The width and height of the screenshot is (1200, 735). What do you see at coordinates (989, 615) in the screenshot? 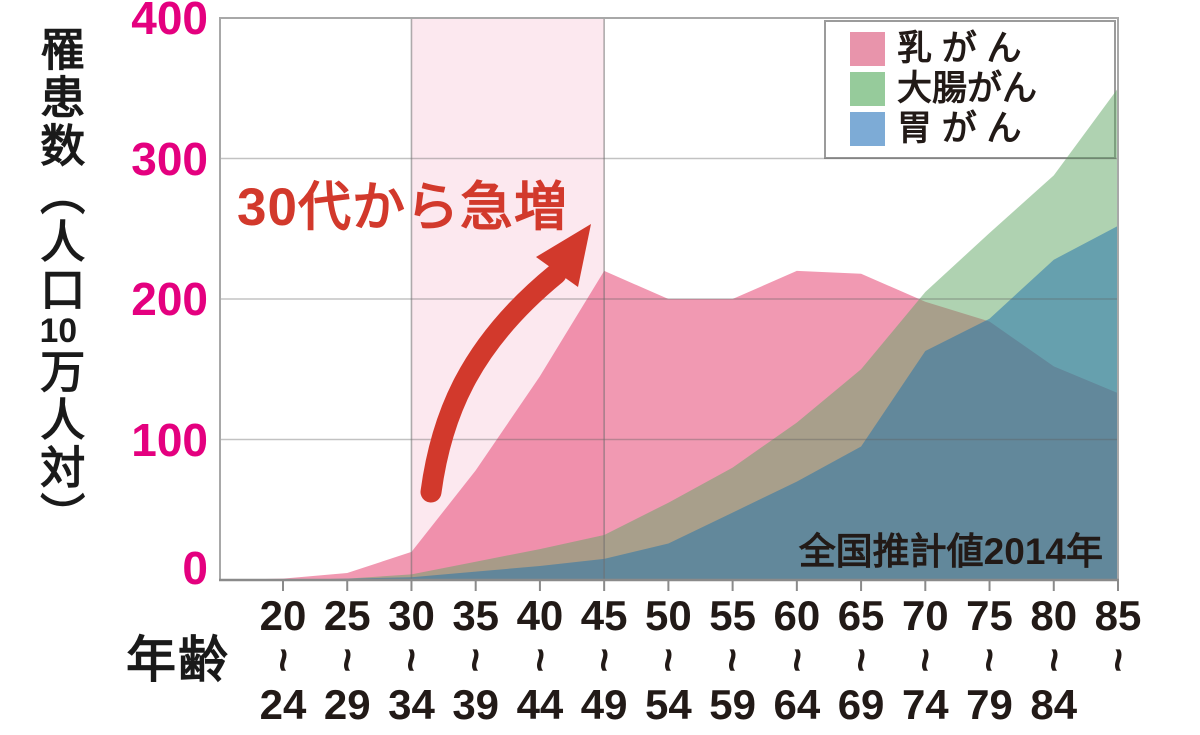
I see `age-from: 75` at bounding box center [989, 615].